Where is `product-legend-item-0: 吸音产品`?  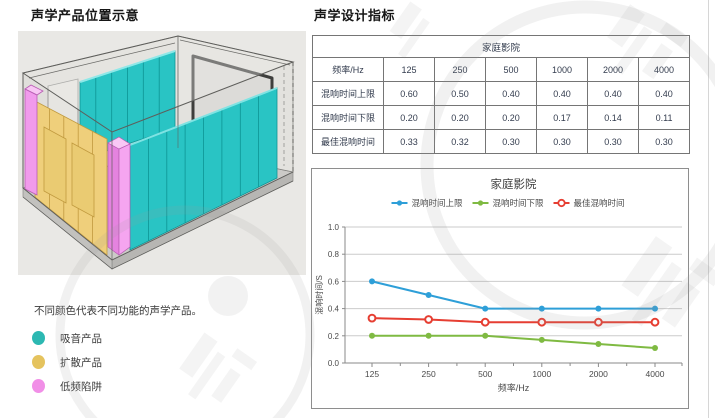
product-legend-item-0: 吸音产品 is located at coordinates (67, 338).